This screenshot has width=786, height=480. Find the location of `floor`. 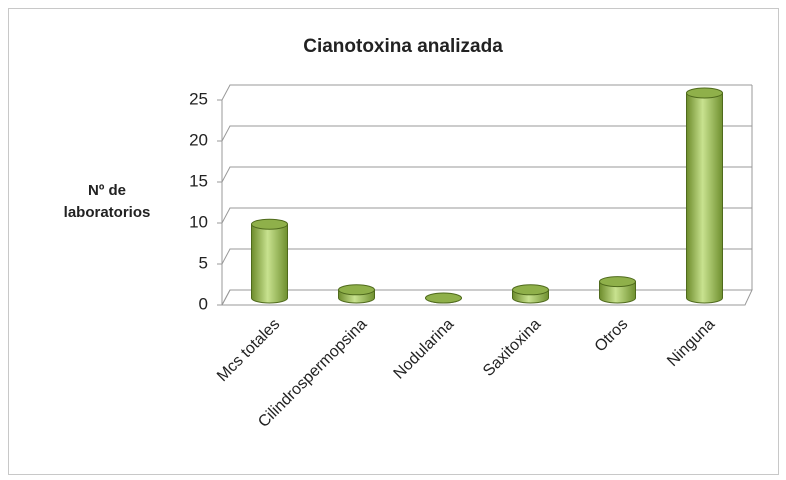

floor is located at coordinates (487, 297).